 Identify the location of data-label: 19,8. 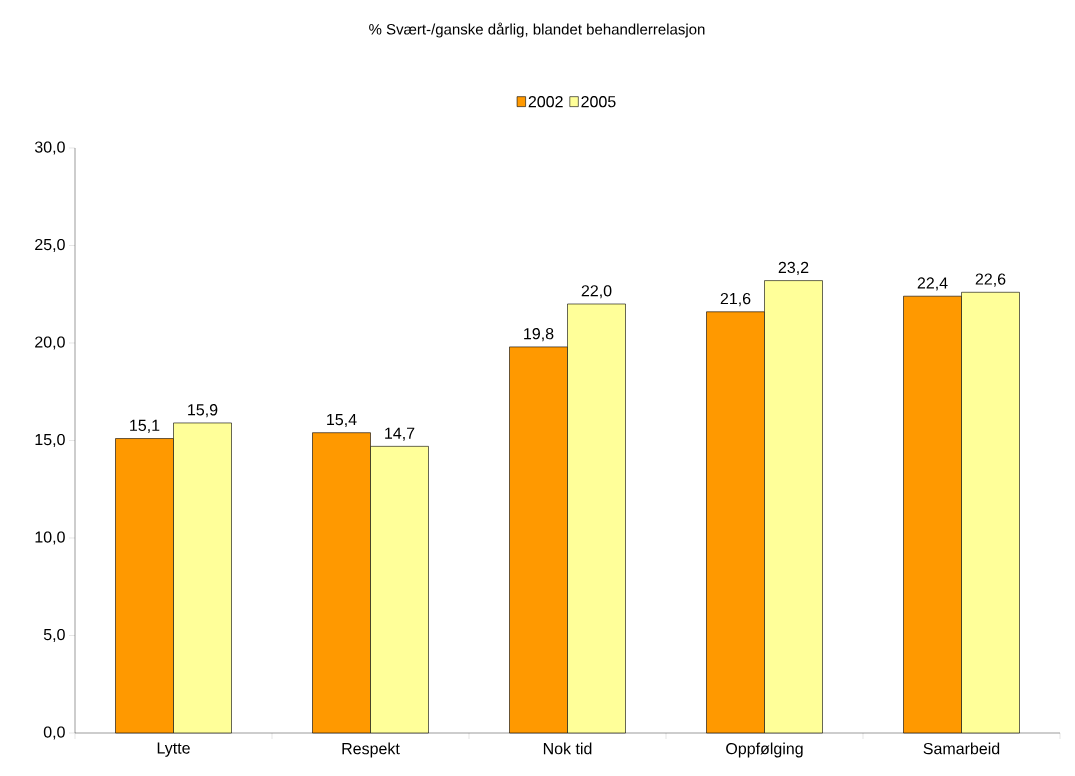
(539, 335).